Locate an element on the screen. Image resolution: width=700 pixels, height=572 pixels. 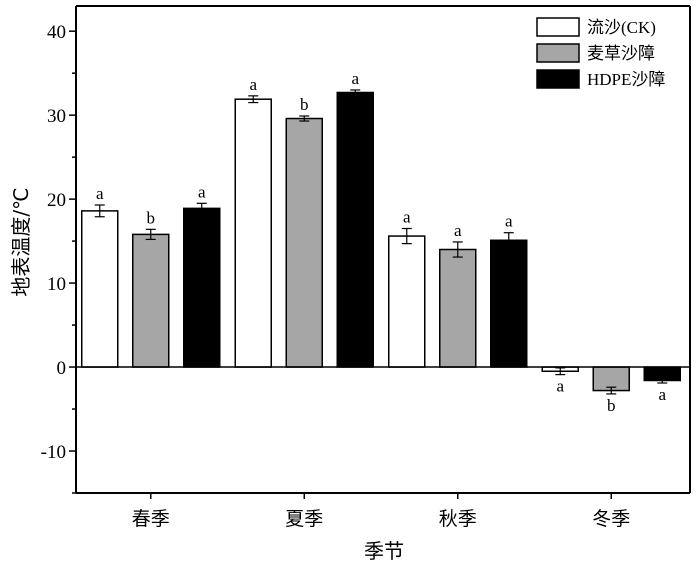
y-tick-label: -10 is located at coordinates (53, 452).